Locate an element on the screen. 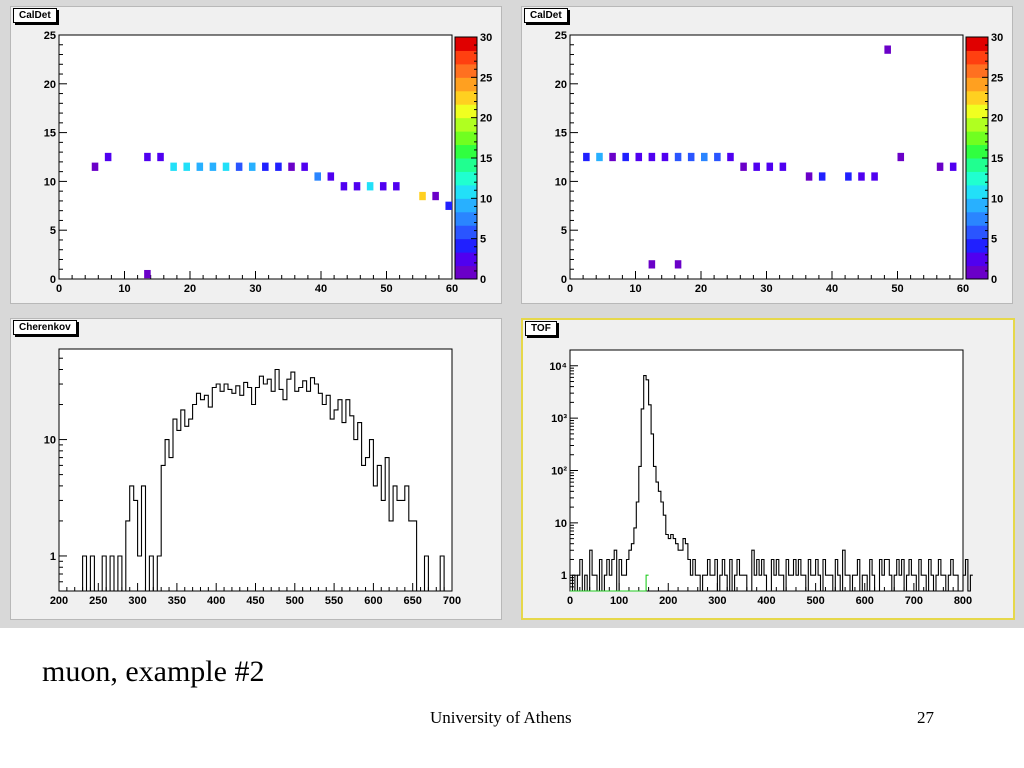  x-tick-label: 300 is located at coordinates (137, 601).